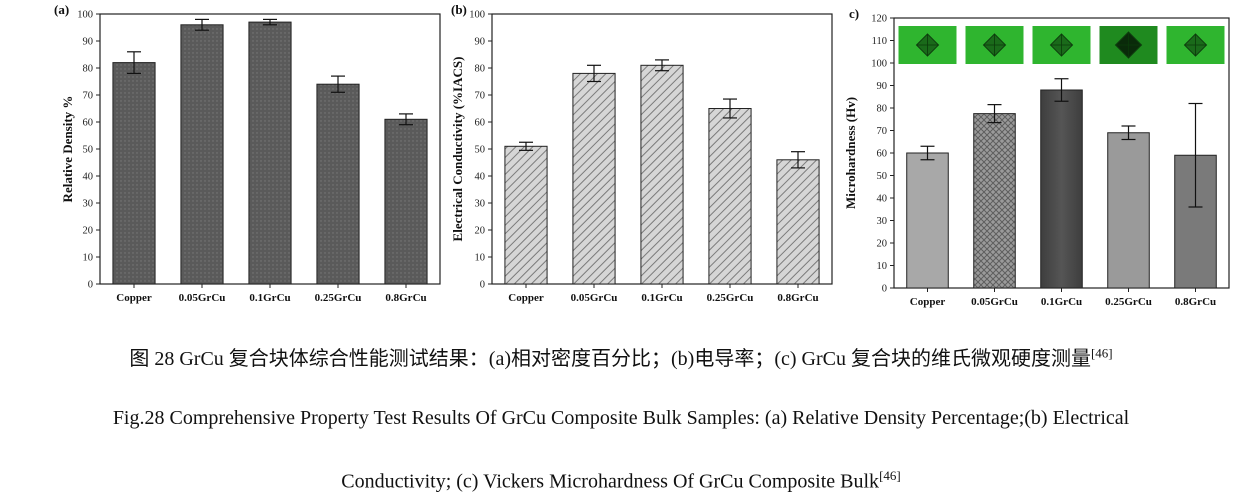  Describe the element at coordinates (890, 475) in the screenshot. I see `caption-english-ref: [46]` at that location.